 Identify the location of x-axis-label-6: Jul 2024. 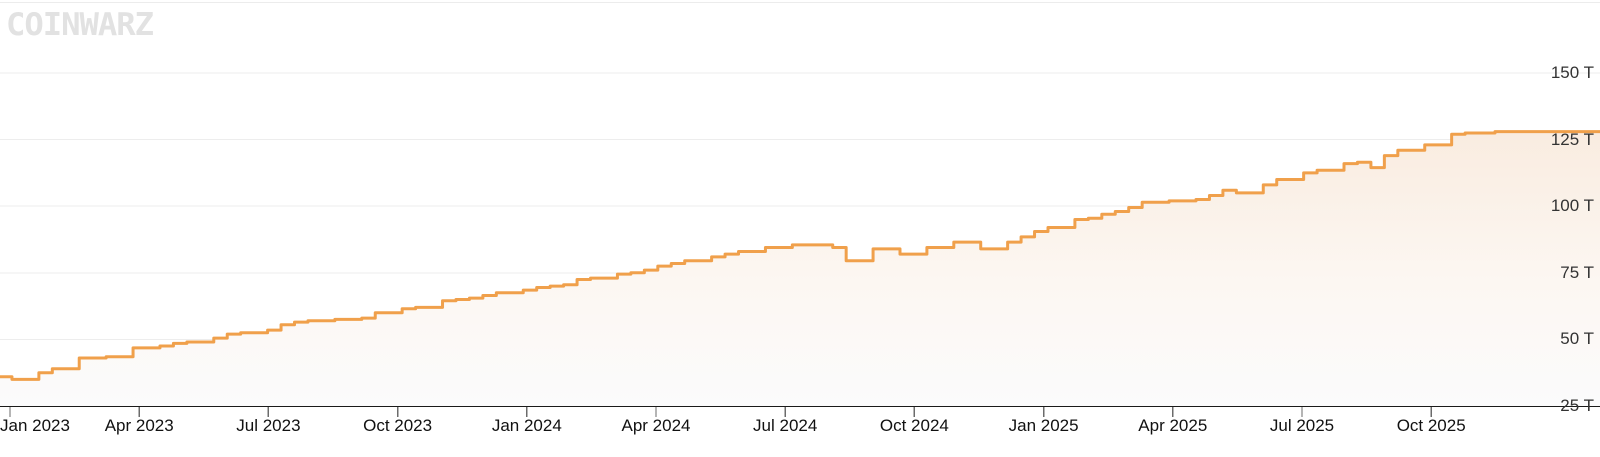
(785, 425).